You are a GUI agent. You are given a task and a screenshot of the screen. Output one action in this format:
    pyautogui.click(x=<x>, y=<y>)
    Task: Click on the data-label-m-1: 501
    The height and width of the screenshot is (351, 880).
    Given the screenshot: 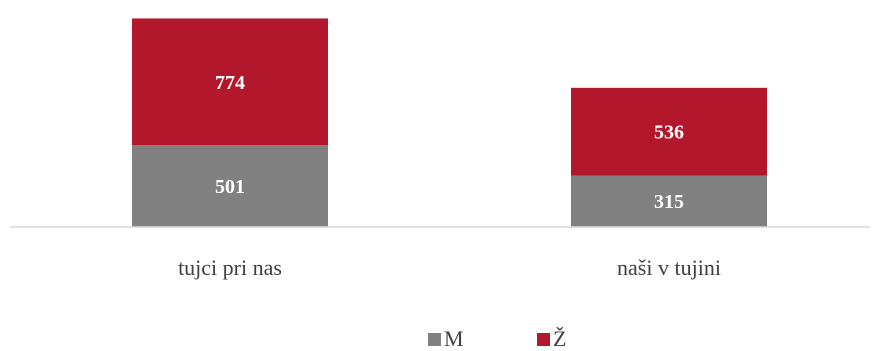 What is the action you would take?
    pyautogui.click(x=230, y=187)
    